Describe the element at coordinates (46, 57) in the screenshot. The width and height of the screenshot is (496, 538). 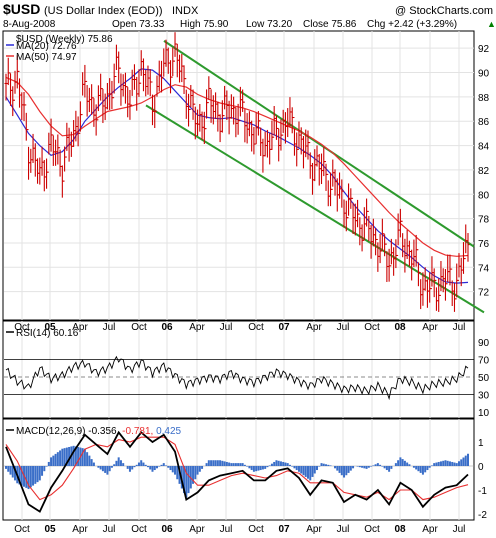
I see `ma50-legend: MA(50) 74.97` at that location.